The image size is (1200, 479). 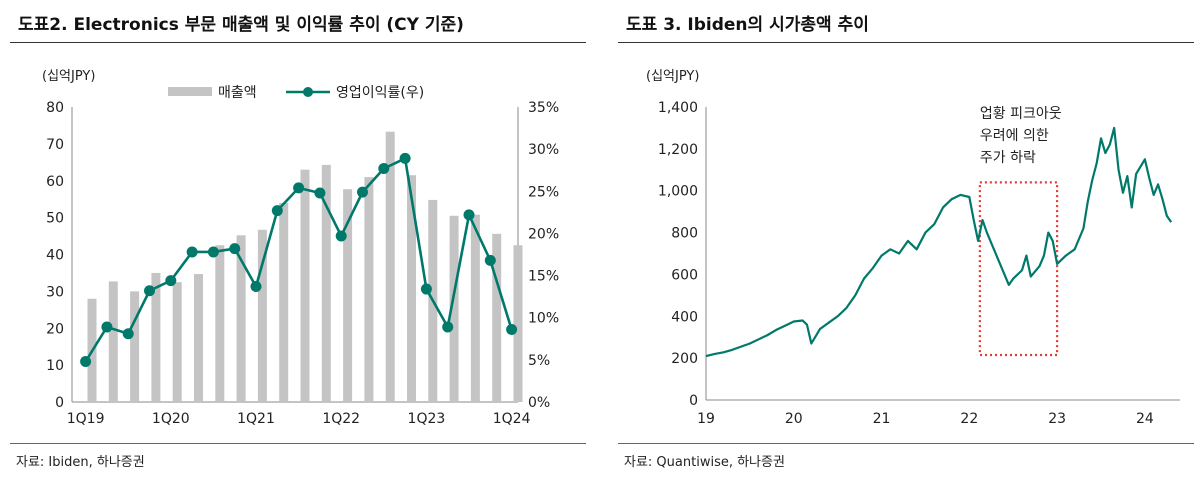 I want to click on y-tick-label-left: 10, so click(x=55, y=366).